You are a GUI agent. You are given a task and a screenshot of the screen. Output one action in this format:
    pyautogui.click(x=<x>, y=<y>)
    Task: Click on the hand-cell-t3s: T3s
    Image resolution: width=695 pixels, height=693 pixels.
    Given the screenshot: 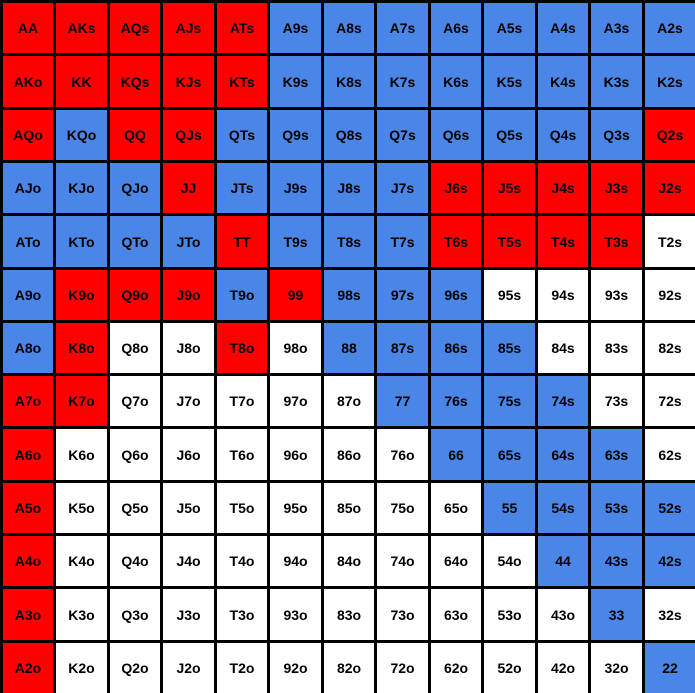 What is the action you would take?
    pyautogui.click(x=616, y=241)
    